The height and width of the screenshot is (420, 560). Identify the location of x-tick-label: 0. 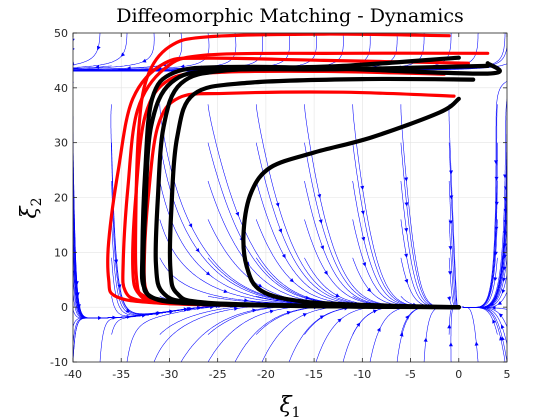
(458, 374).